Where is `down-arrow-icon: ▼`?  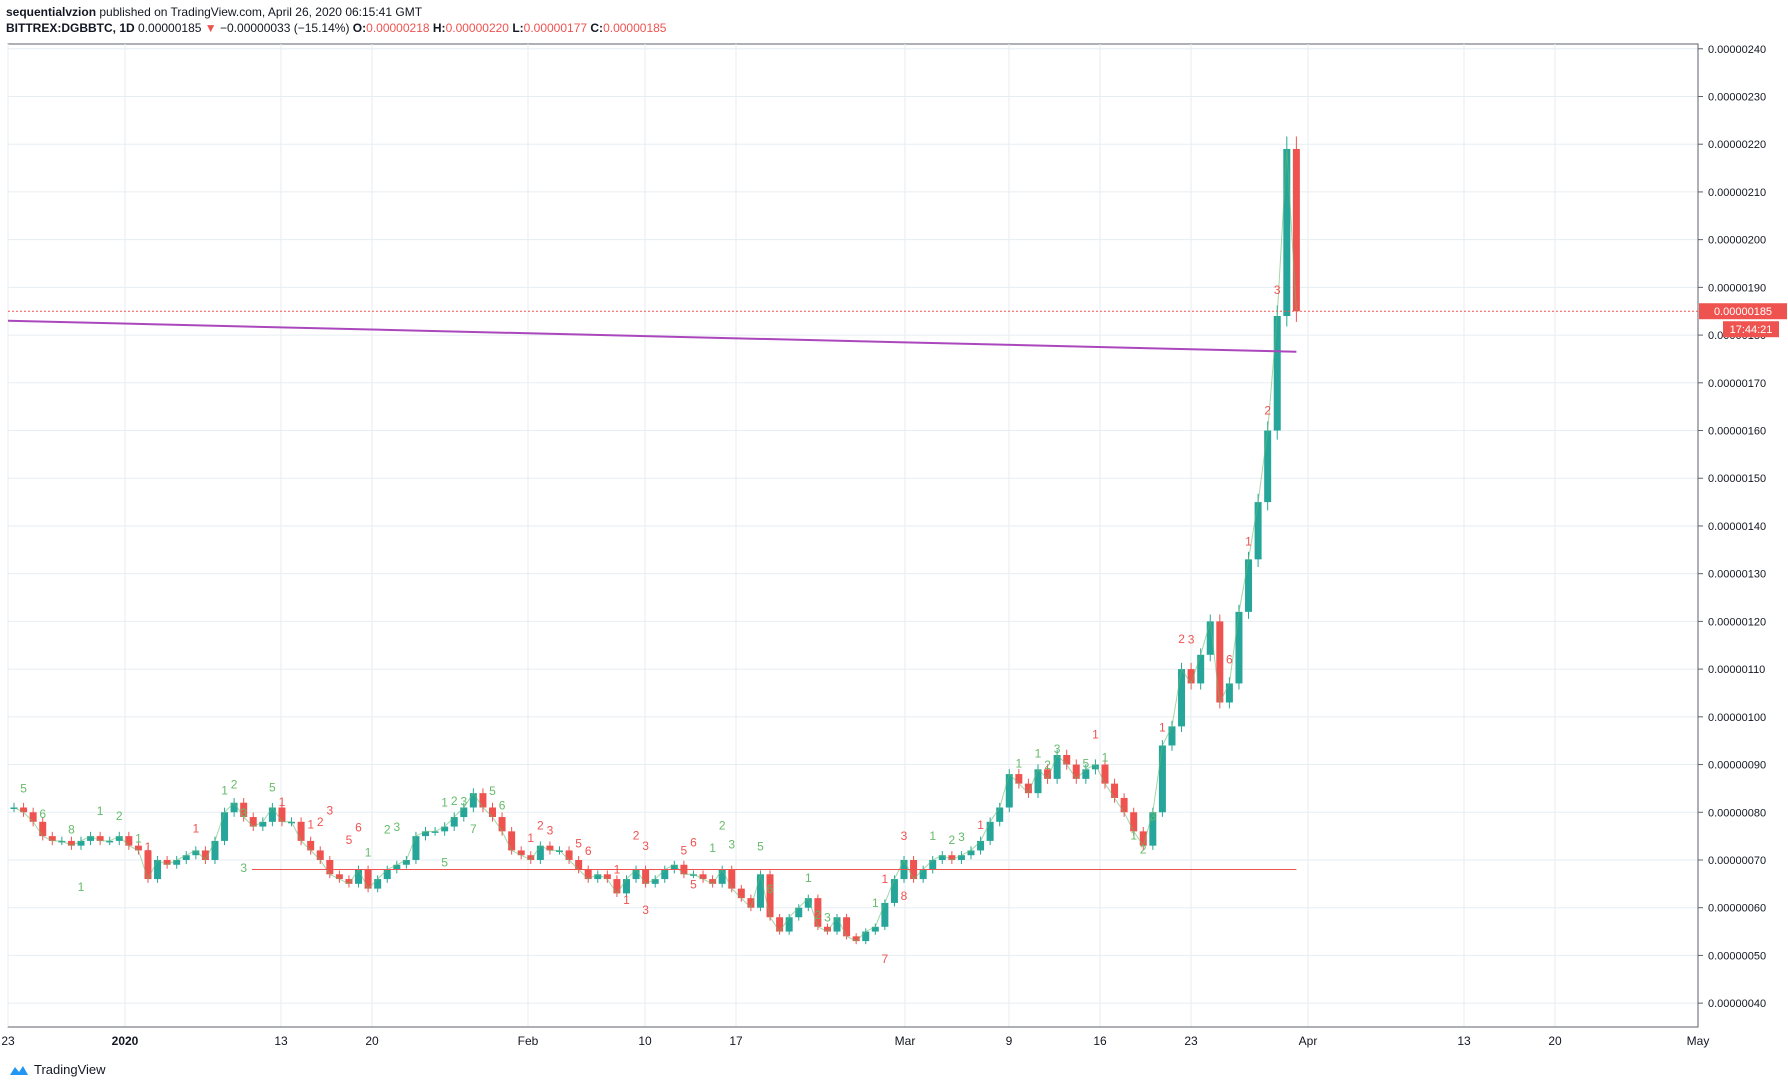
down-arrow-icon: ▼ is located at coordinates (210, 28).